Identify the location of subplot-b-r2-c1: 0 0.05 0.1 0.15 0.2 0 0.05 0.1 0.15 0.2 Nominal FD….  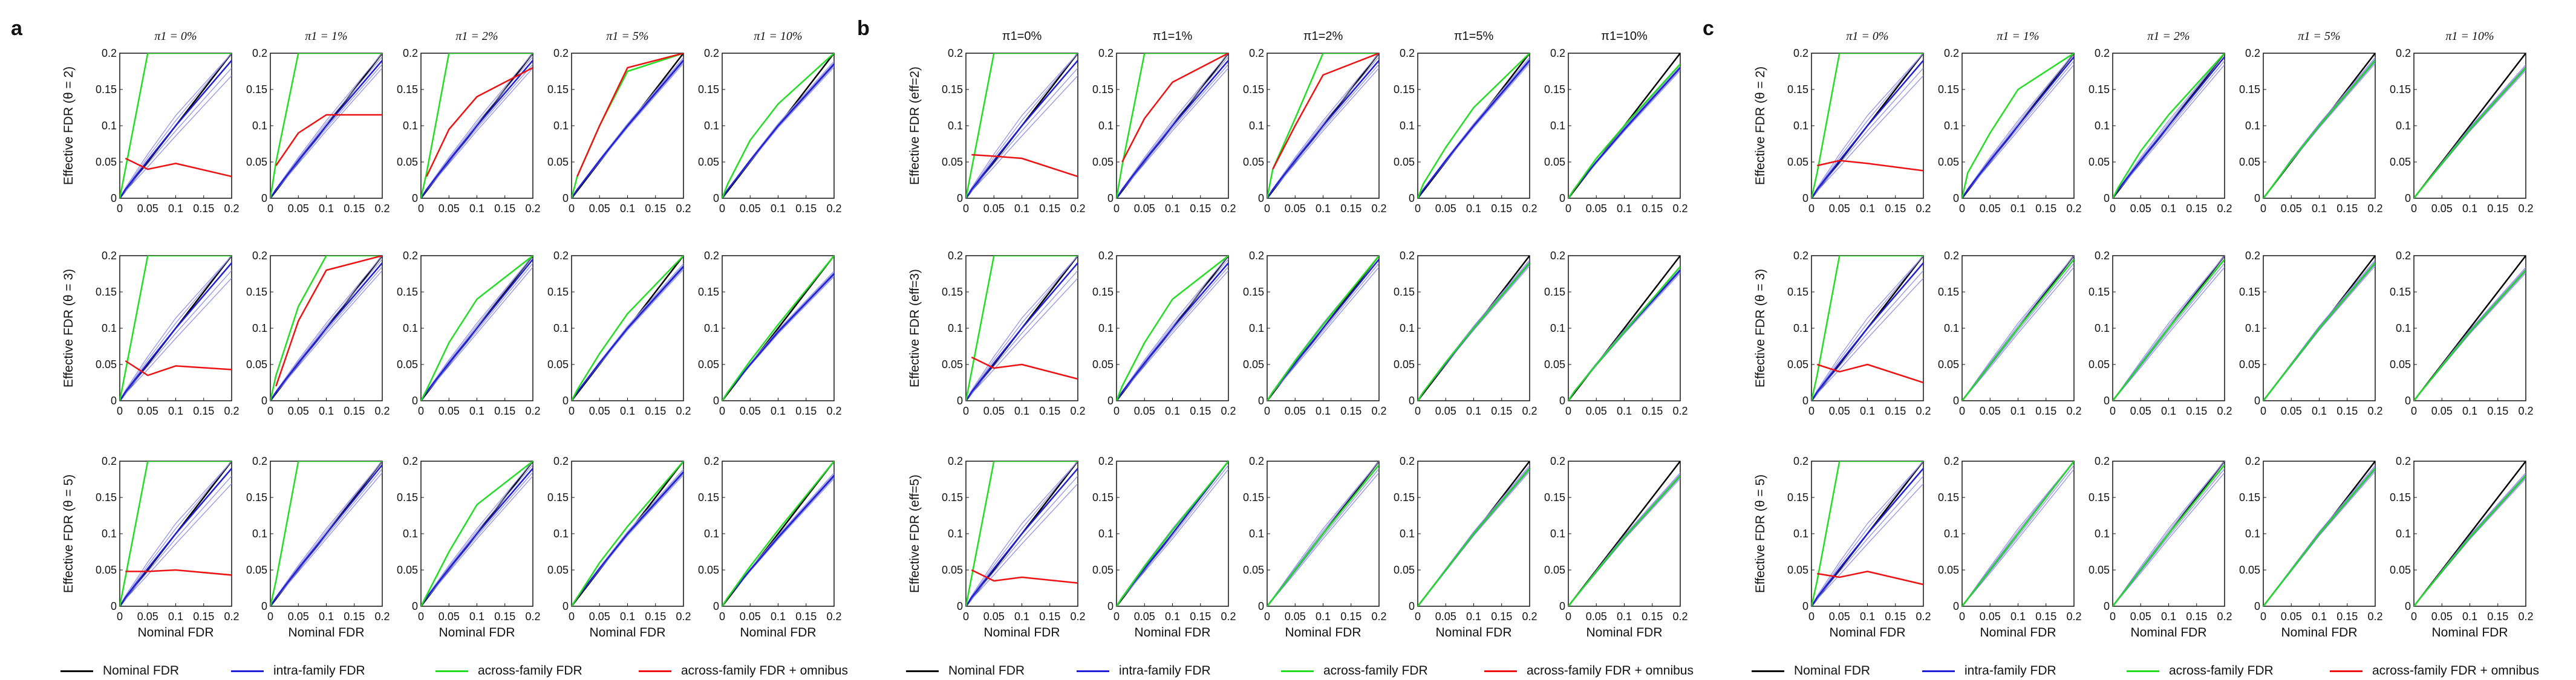
(1164, 547).